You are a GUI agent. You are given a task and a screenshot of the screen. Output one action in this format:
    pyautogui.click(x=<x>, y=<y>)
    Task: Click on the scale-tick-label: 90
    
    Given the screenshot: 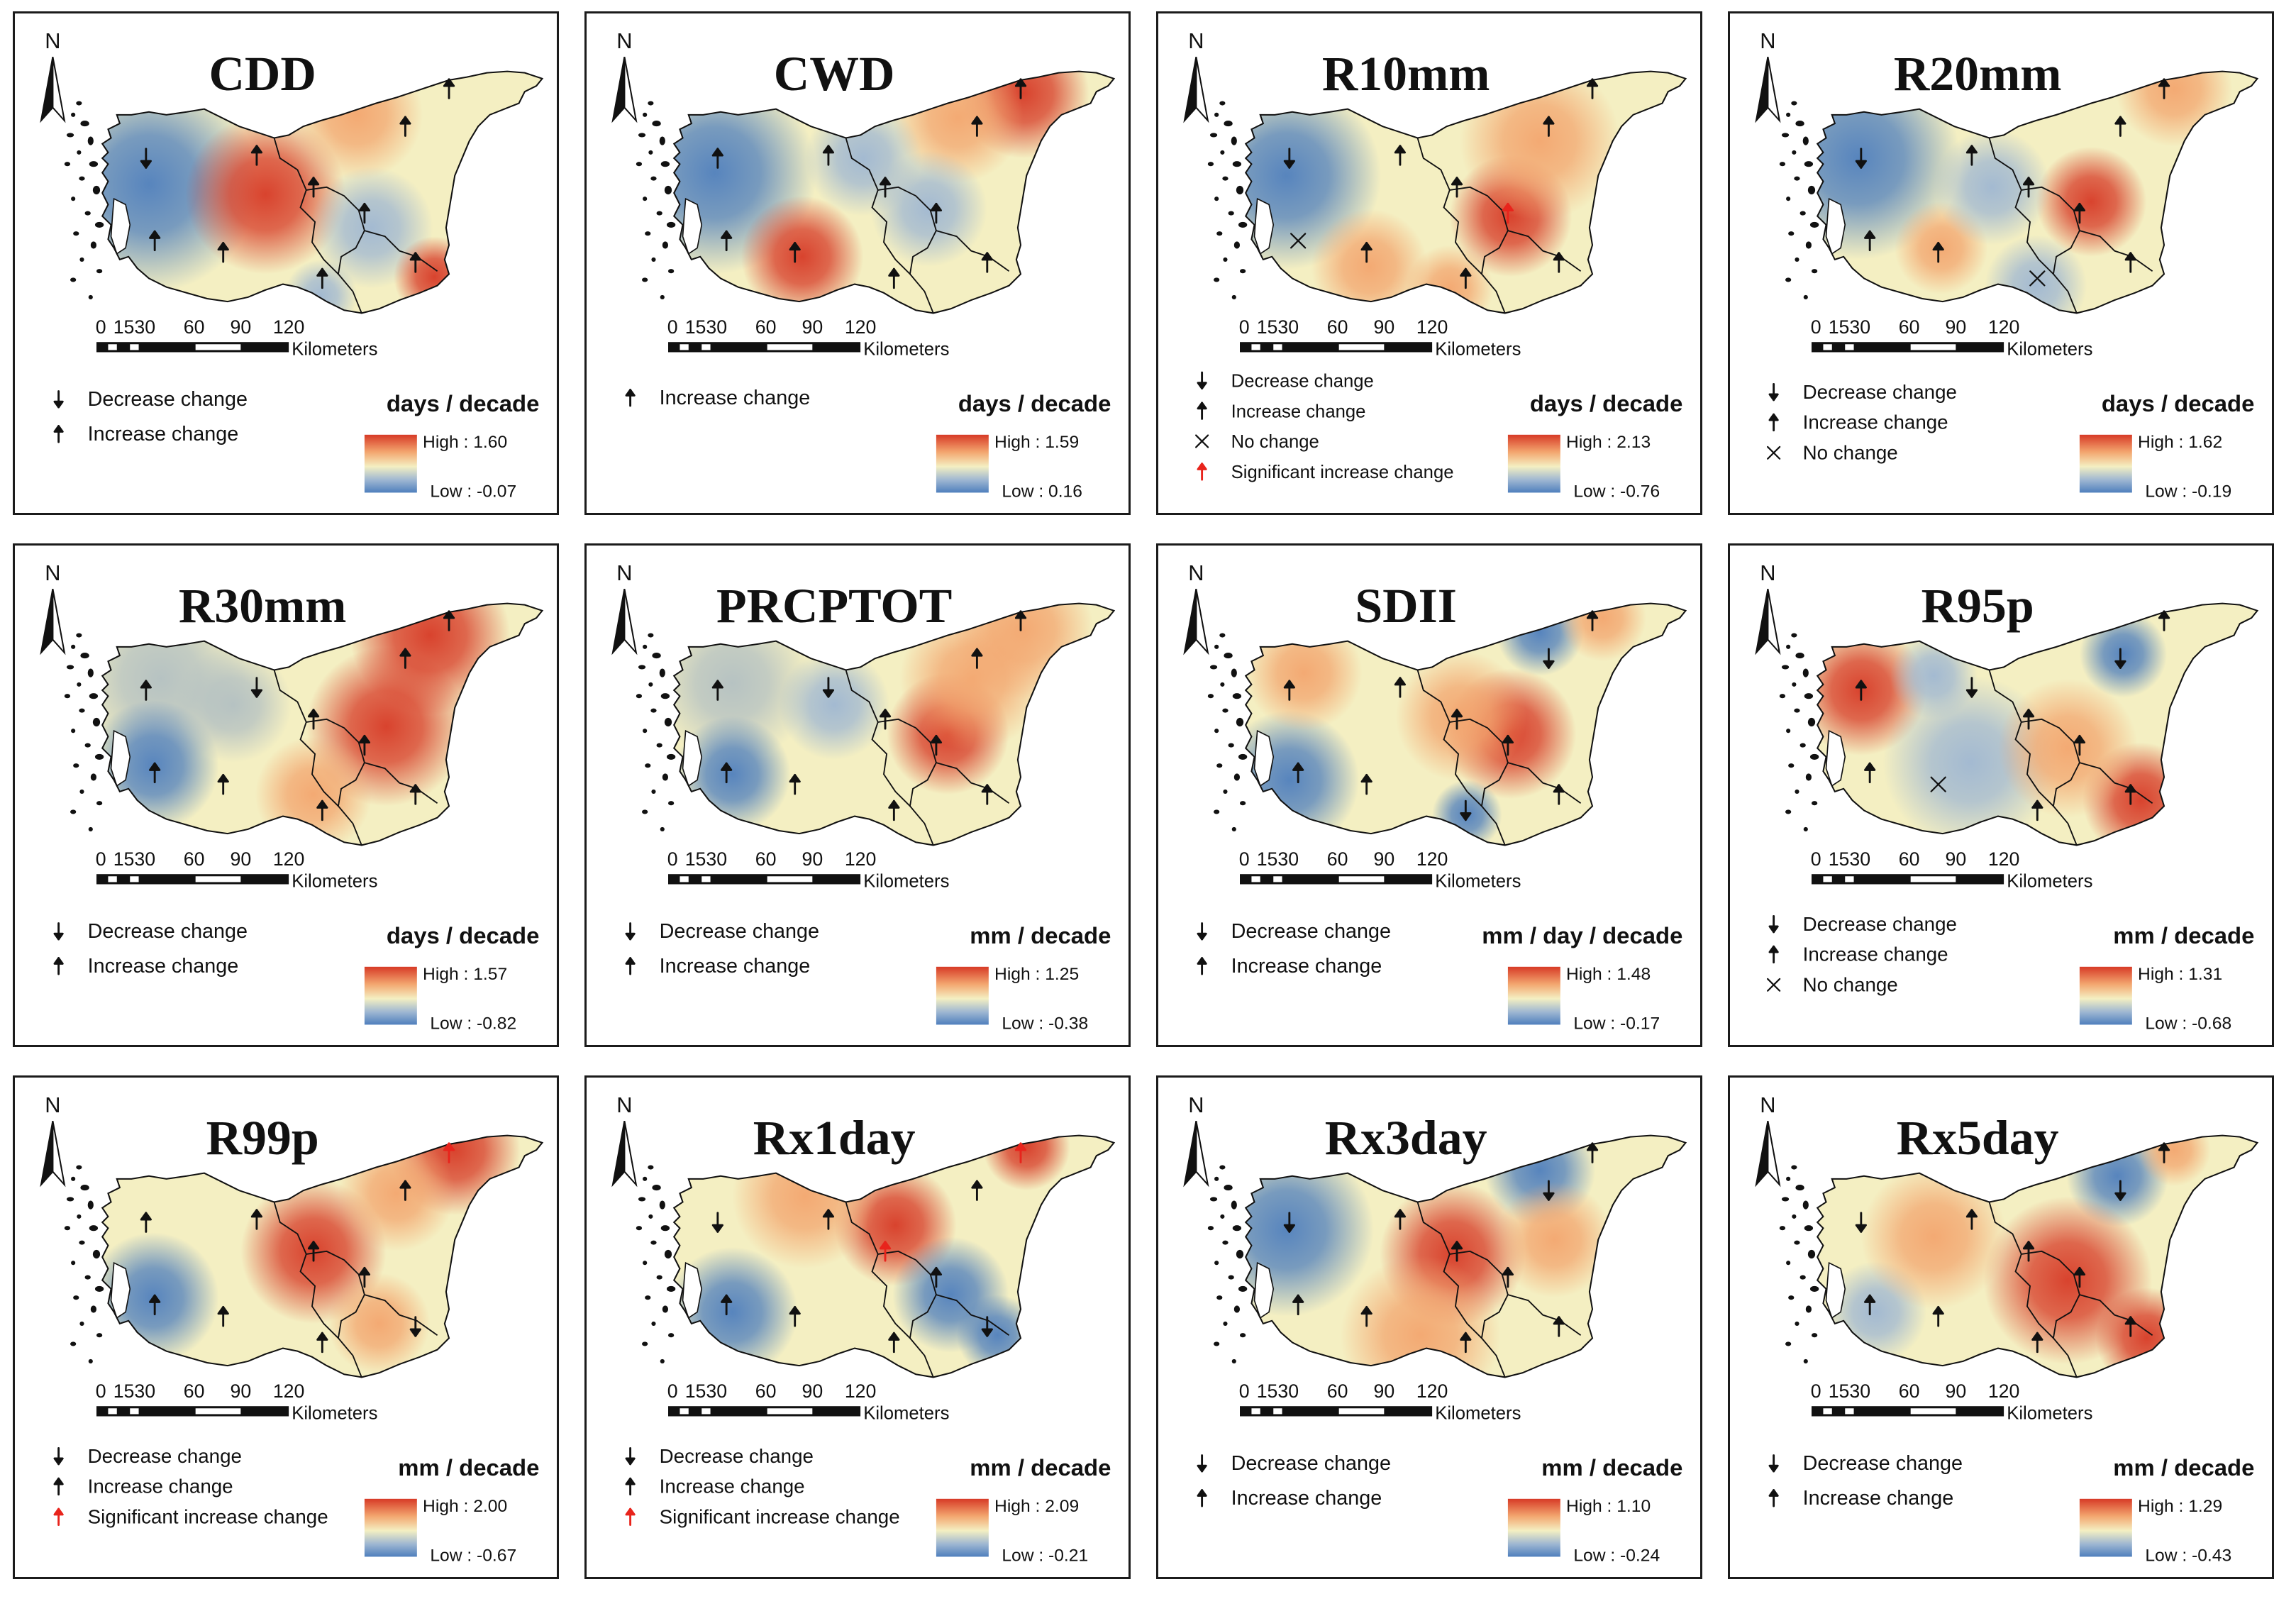 What is the action you would take?
    pyautogui.click(x=1955, y=1391)
    